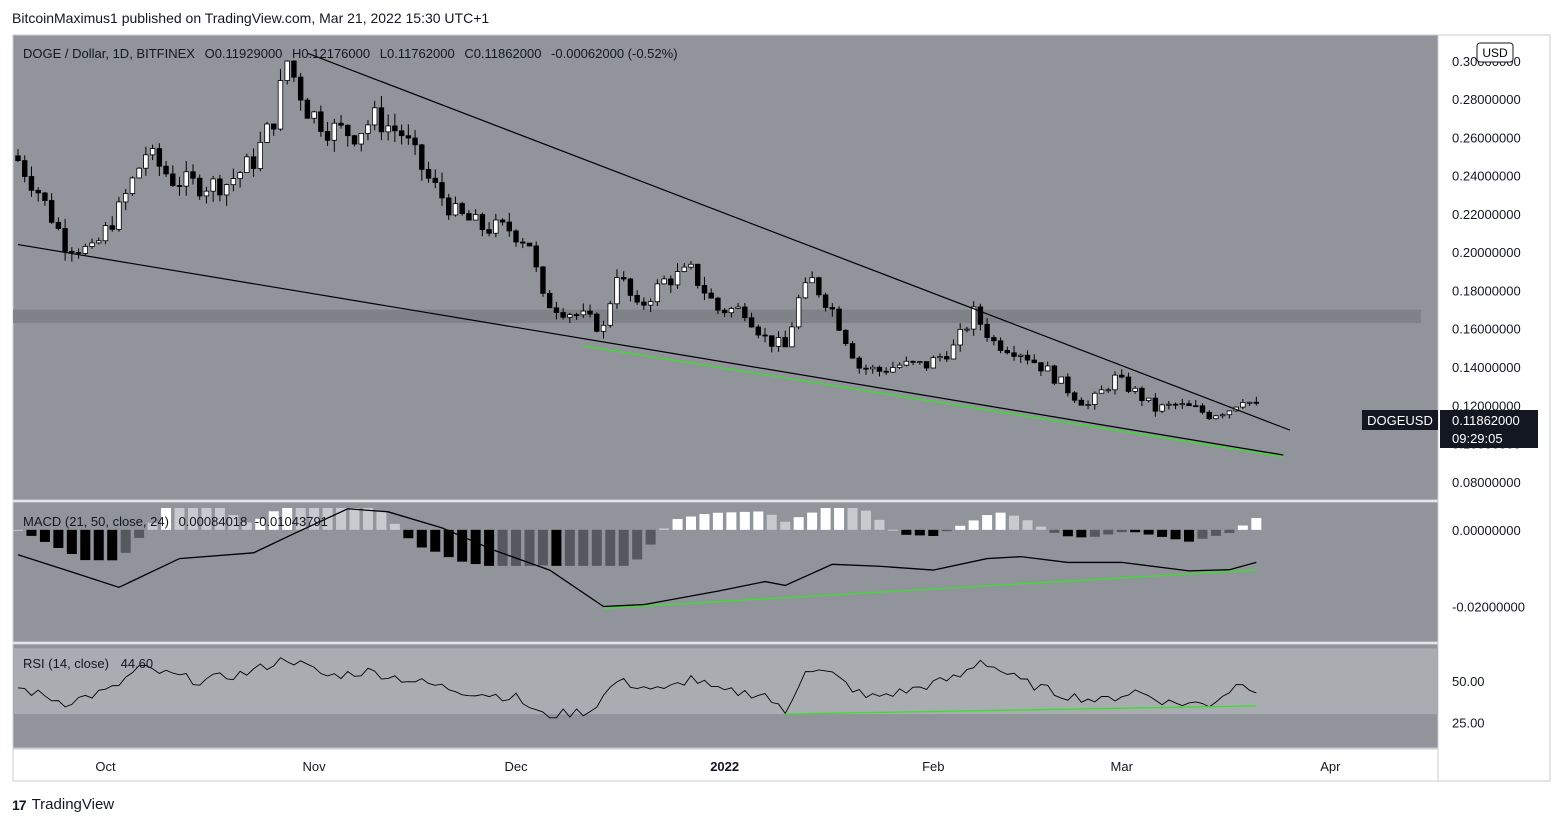  What do you see at coordinates (421, 53) in the screenshot?
I see `low-value: 0.11762000` at bounding box center [421, 53].